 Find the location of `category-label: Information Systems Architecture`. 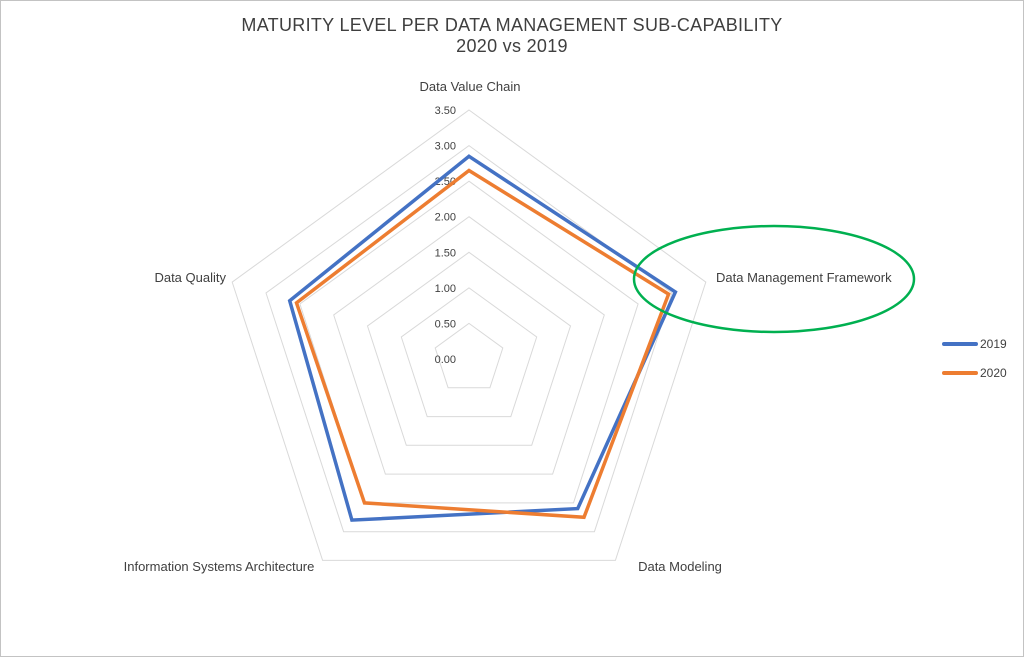

category-label: Information Systems Architecture is located at coordinates (219, 566).